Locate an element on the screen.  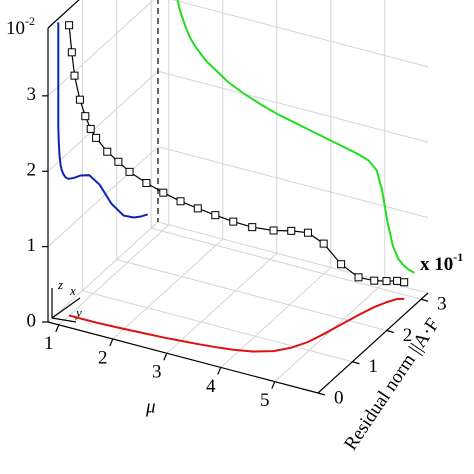
y-axis-title: Residual norm ||A·F is located at coordinates (392, 385).